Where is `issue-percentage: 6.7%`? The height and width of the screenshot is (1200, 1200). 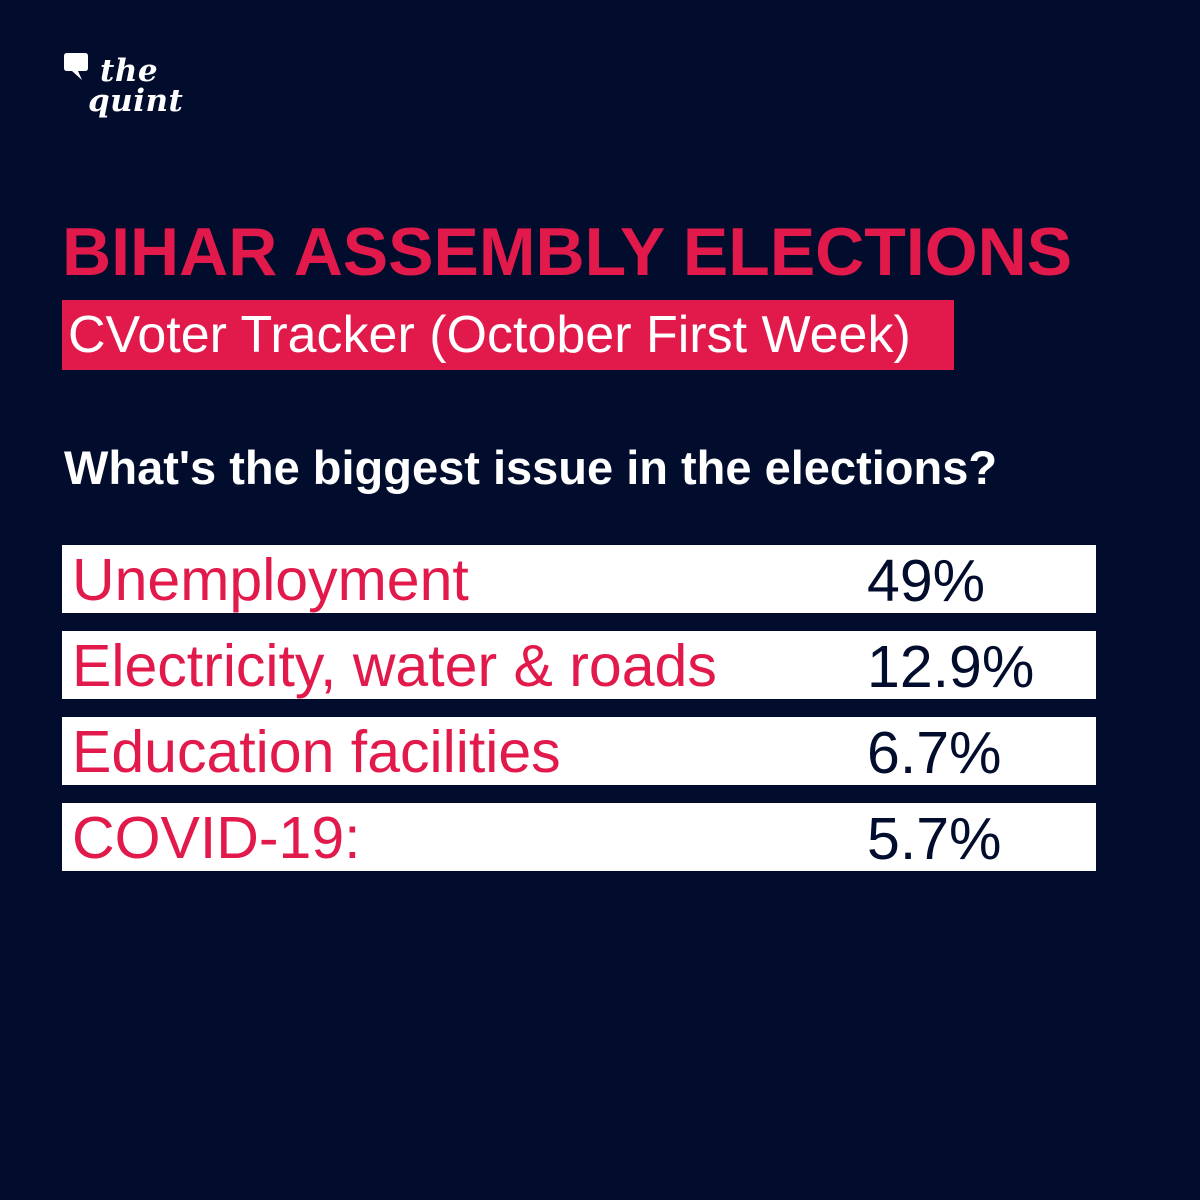 issue-percentage: 6.7% is located at coordinates (934, 753).